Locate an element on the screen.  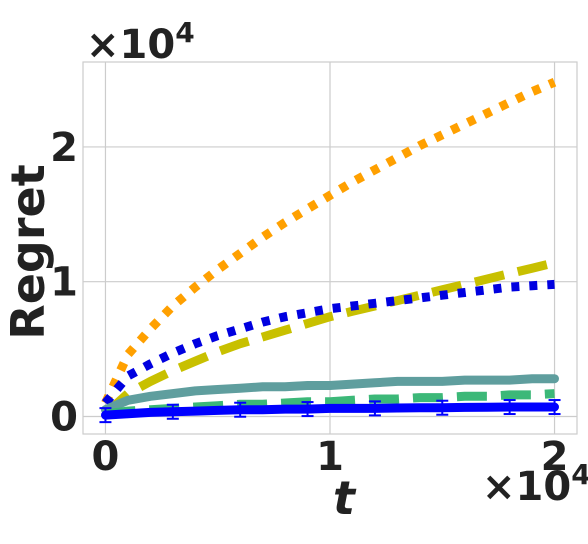
x-tick-label-2: 2 is located at coordinates (555, 457).